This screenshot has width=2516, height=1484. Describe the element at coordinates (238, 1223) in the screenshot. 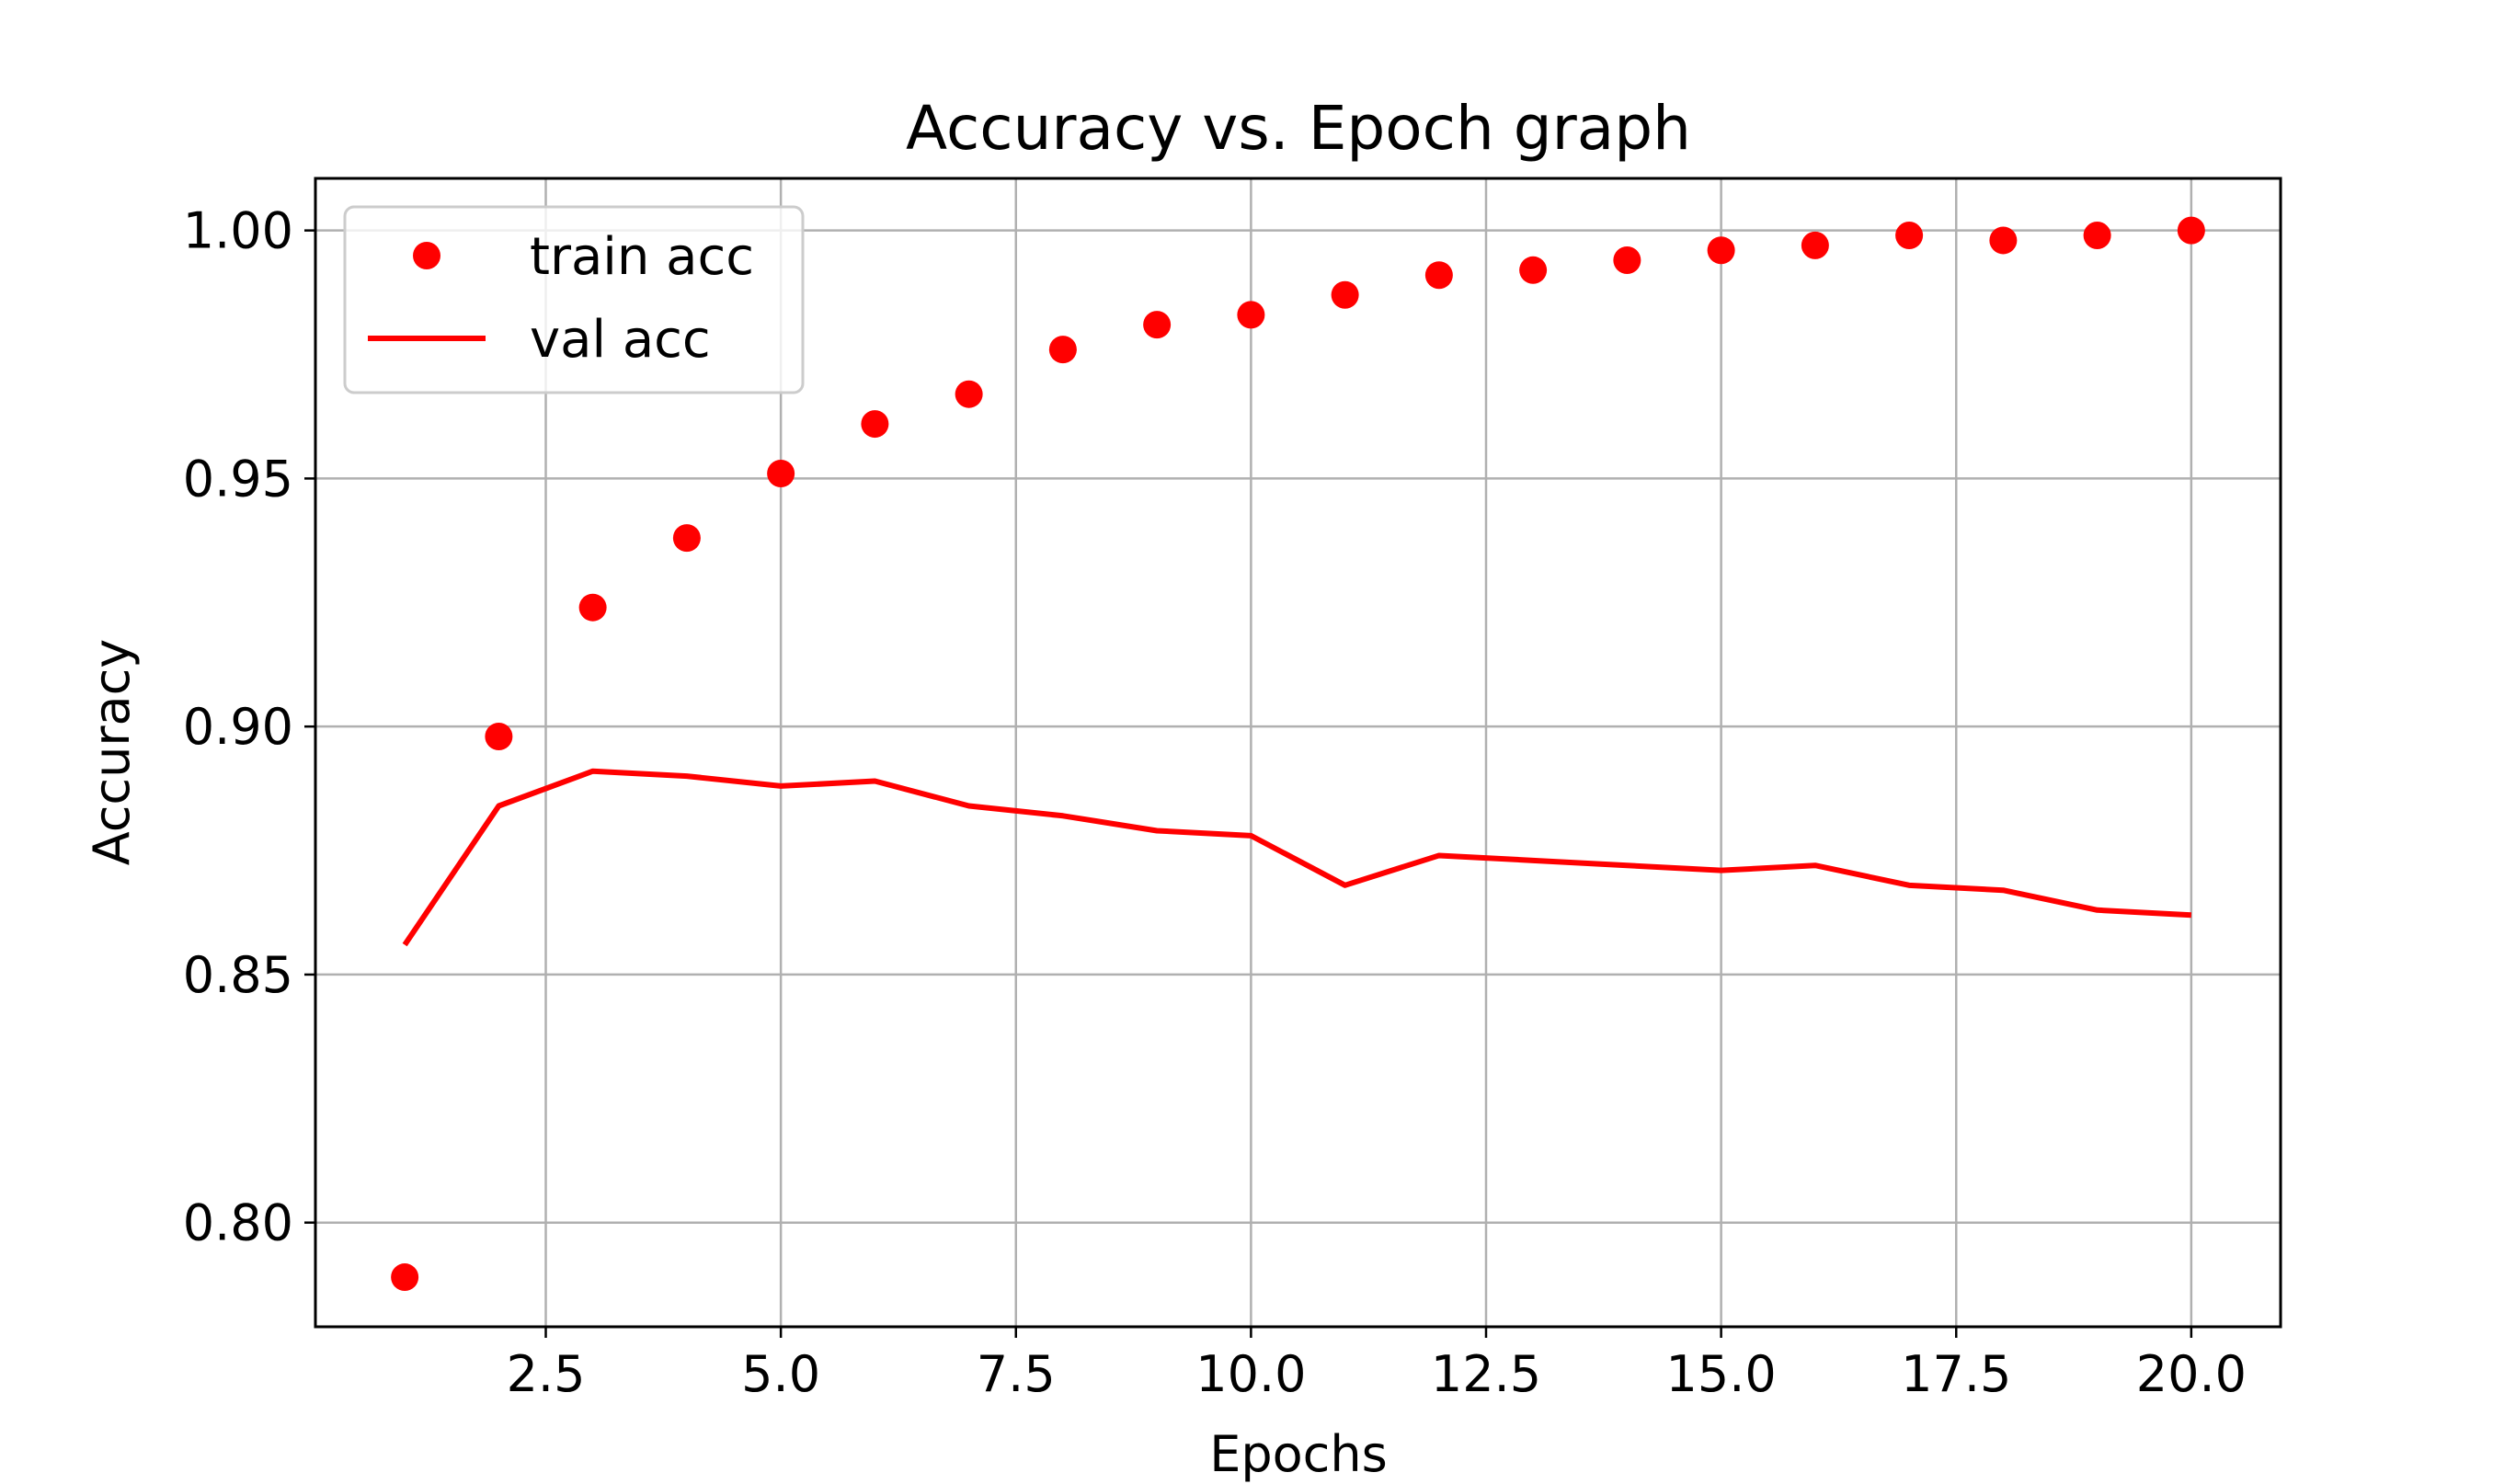

I see `y-tick-label: 0.80` at that location.